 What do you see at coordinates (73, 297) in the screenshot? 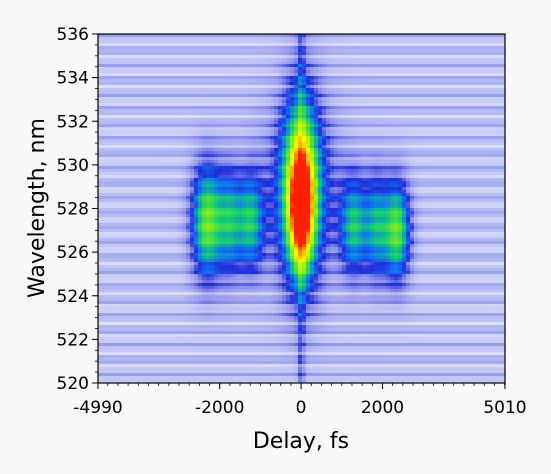
I see `y-tick-label: 524` at bounding box center [73, 297].